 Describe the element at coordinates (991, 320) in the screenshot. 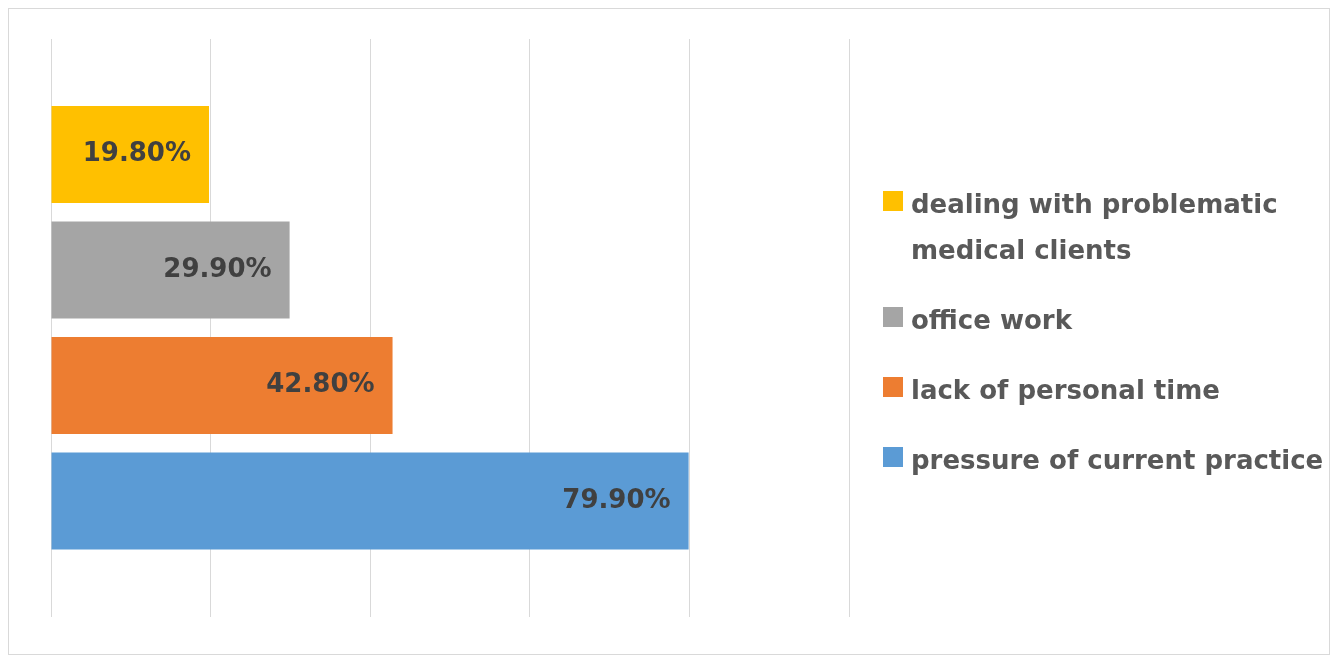

I see `legend-label: office work` at that location.